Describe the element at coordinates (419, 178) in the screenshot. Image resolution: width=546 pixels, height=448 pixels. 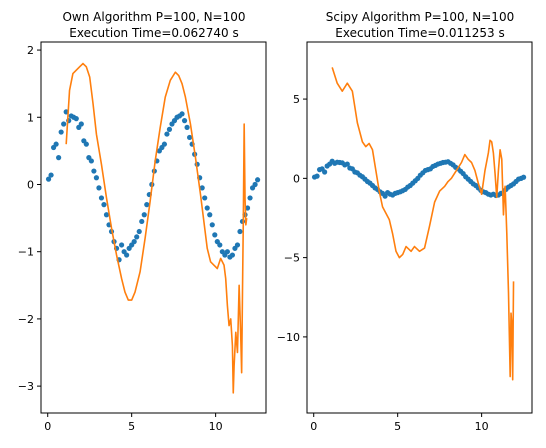
I see `scatter-series` at that location.